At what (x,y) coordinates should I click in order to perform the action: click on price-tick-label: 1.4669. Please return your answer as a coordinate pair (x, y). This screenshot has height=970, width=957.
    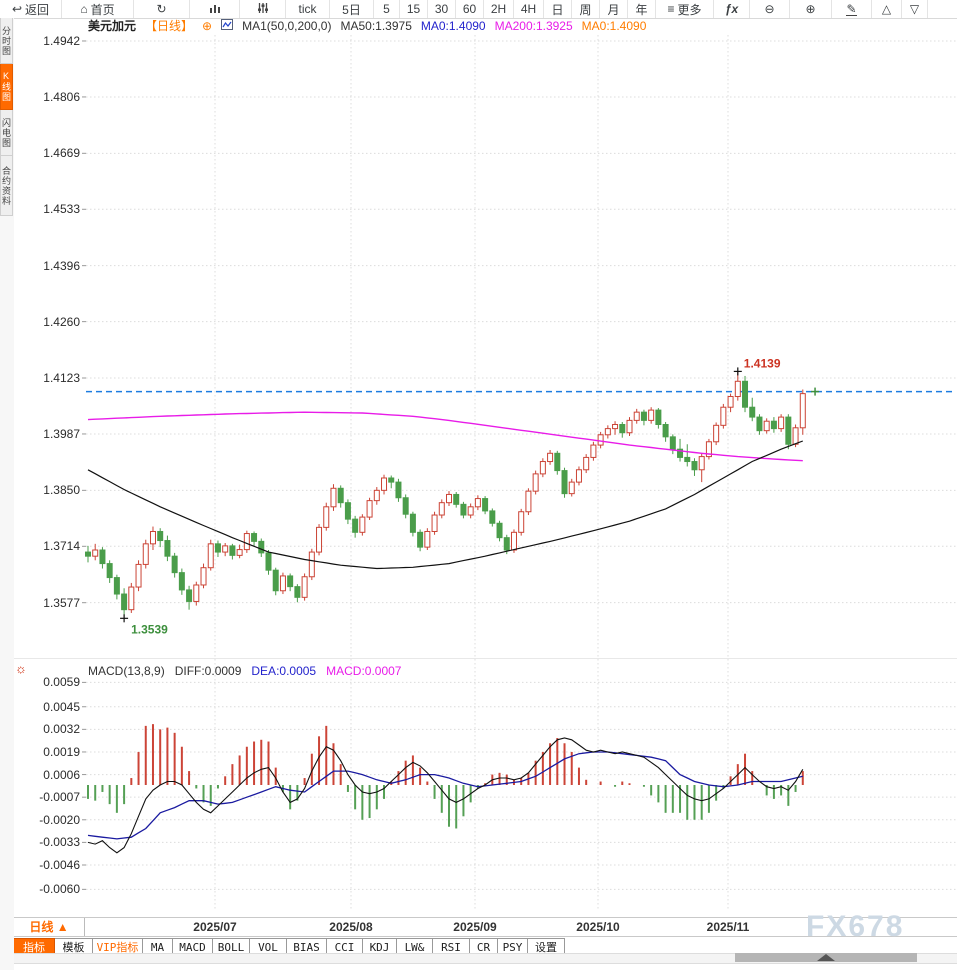
    Looking at the image, I should click on (61, 153).